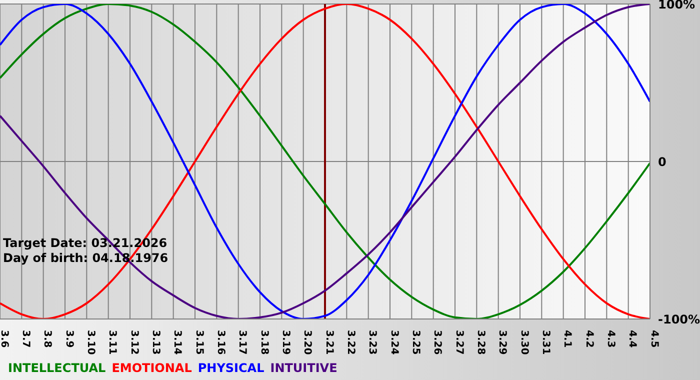  I want to click on x-tick-label: 3.23, so click(372, 342).